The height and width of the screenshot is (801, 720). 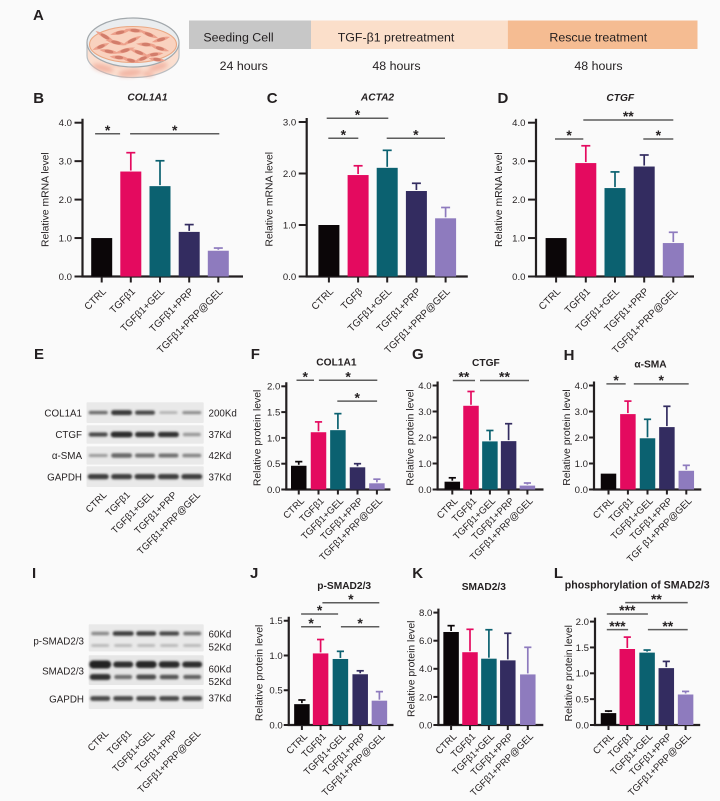 What do you see at coordinates (223, 413) in the screenshot?
I see `svg-text: 200Kd` at bounding box center [223, 413].